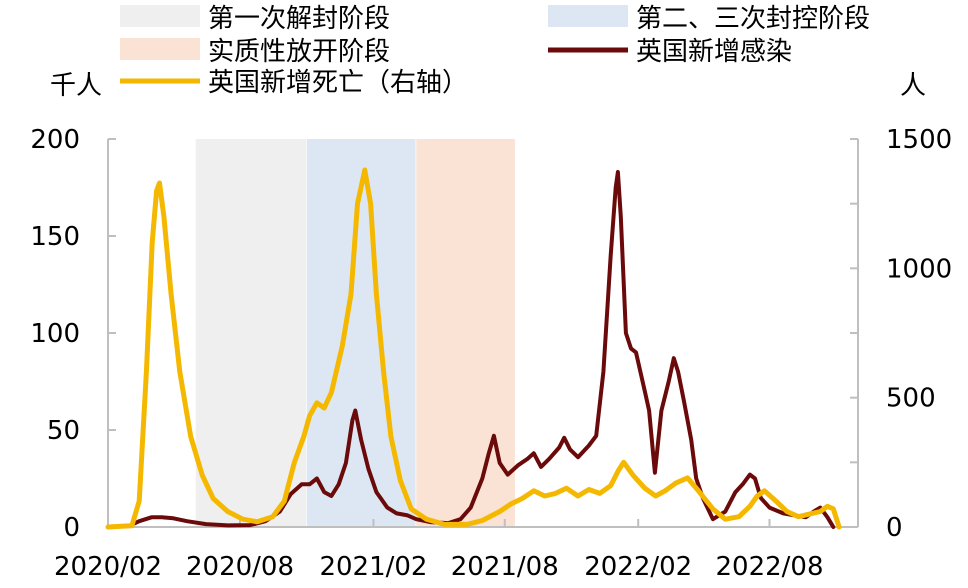 This screenshot has width=968, height=588. I want to click on legend-label-4: 英国新增感染, so click(714, 52).